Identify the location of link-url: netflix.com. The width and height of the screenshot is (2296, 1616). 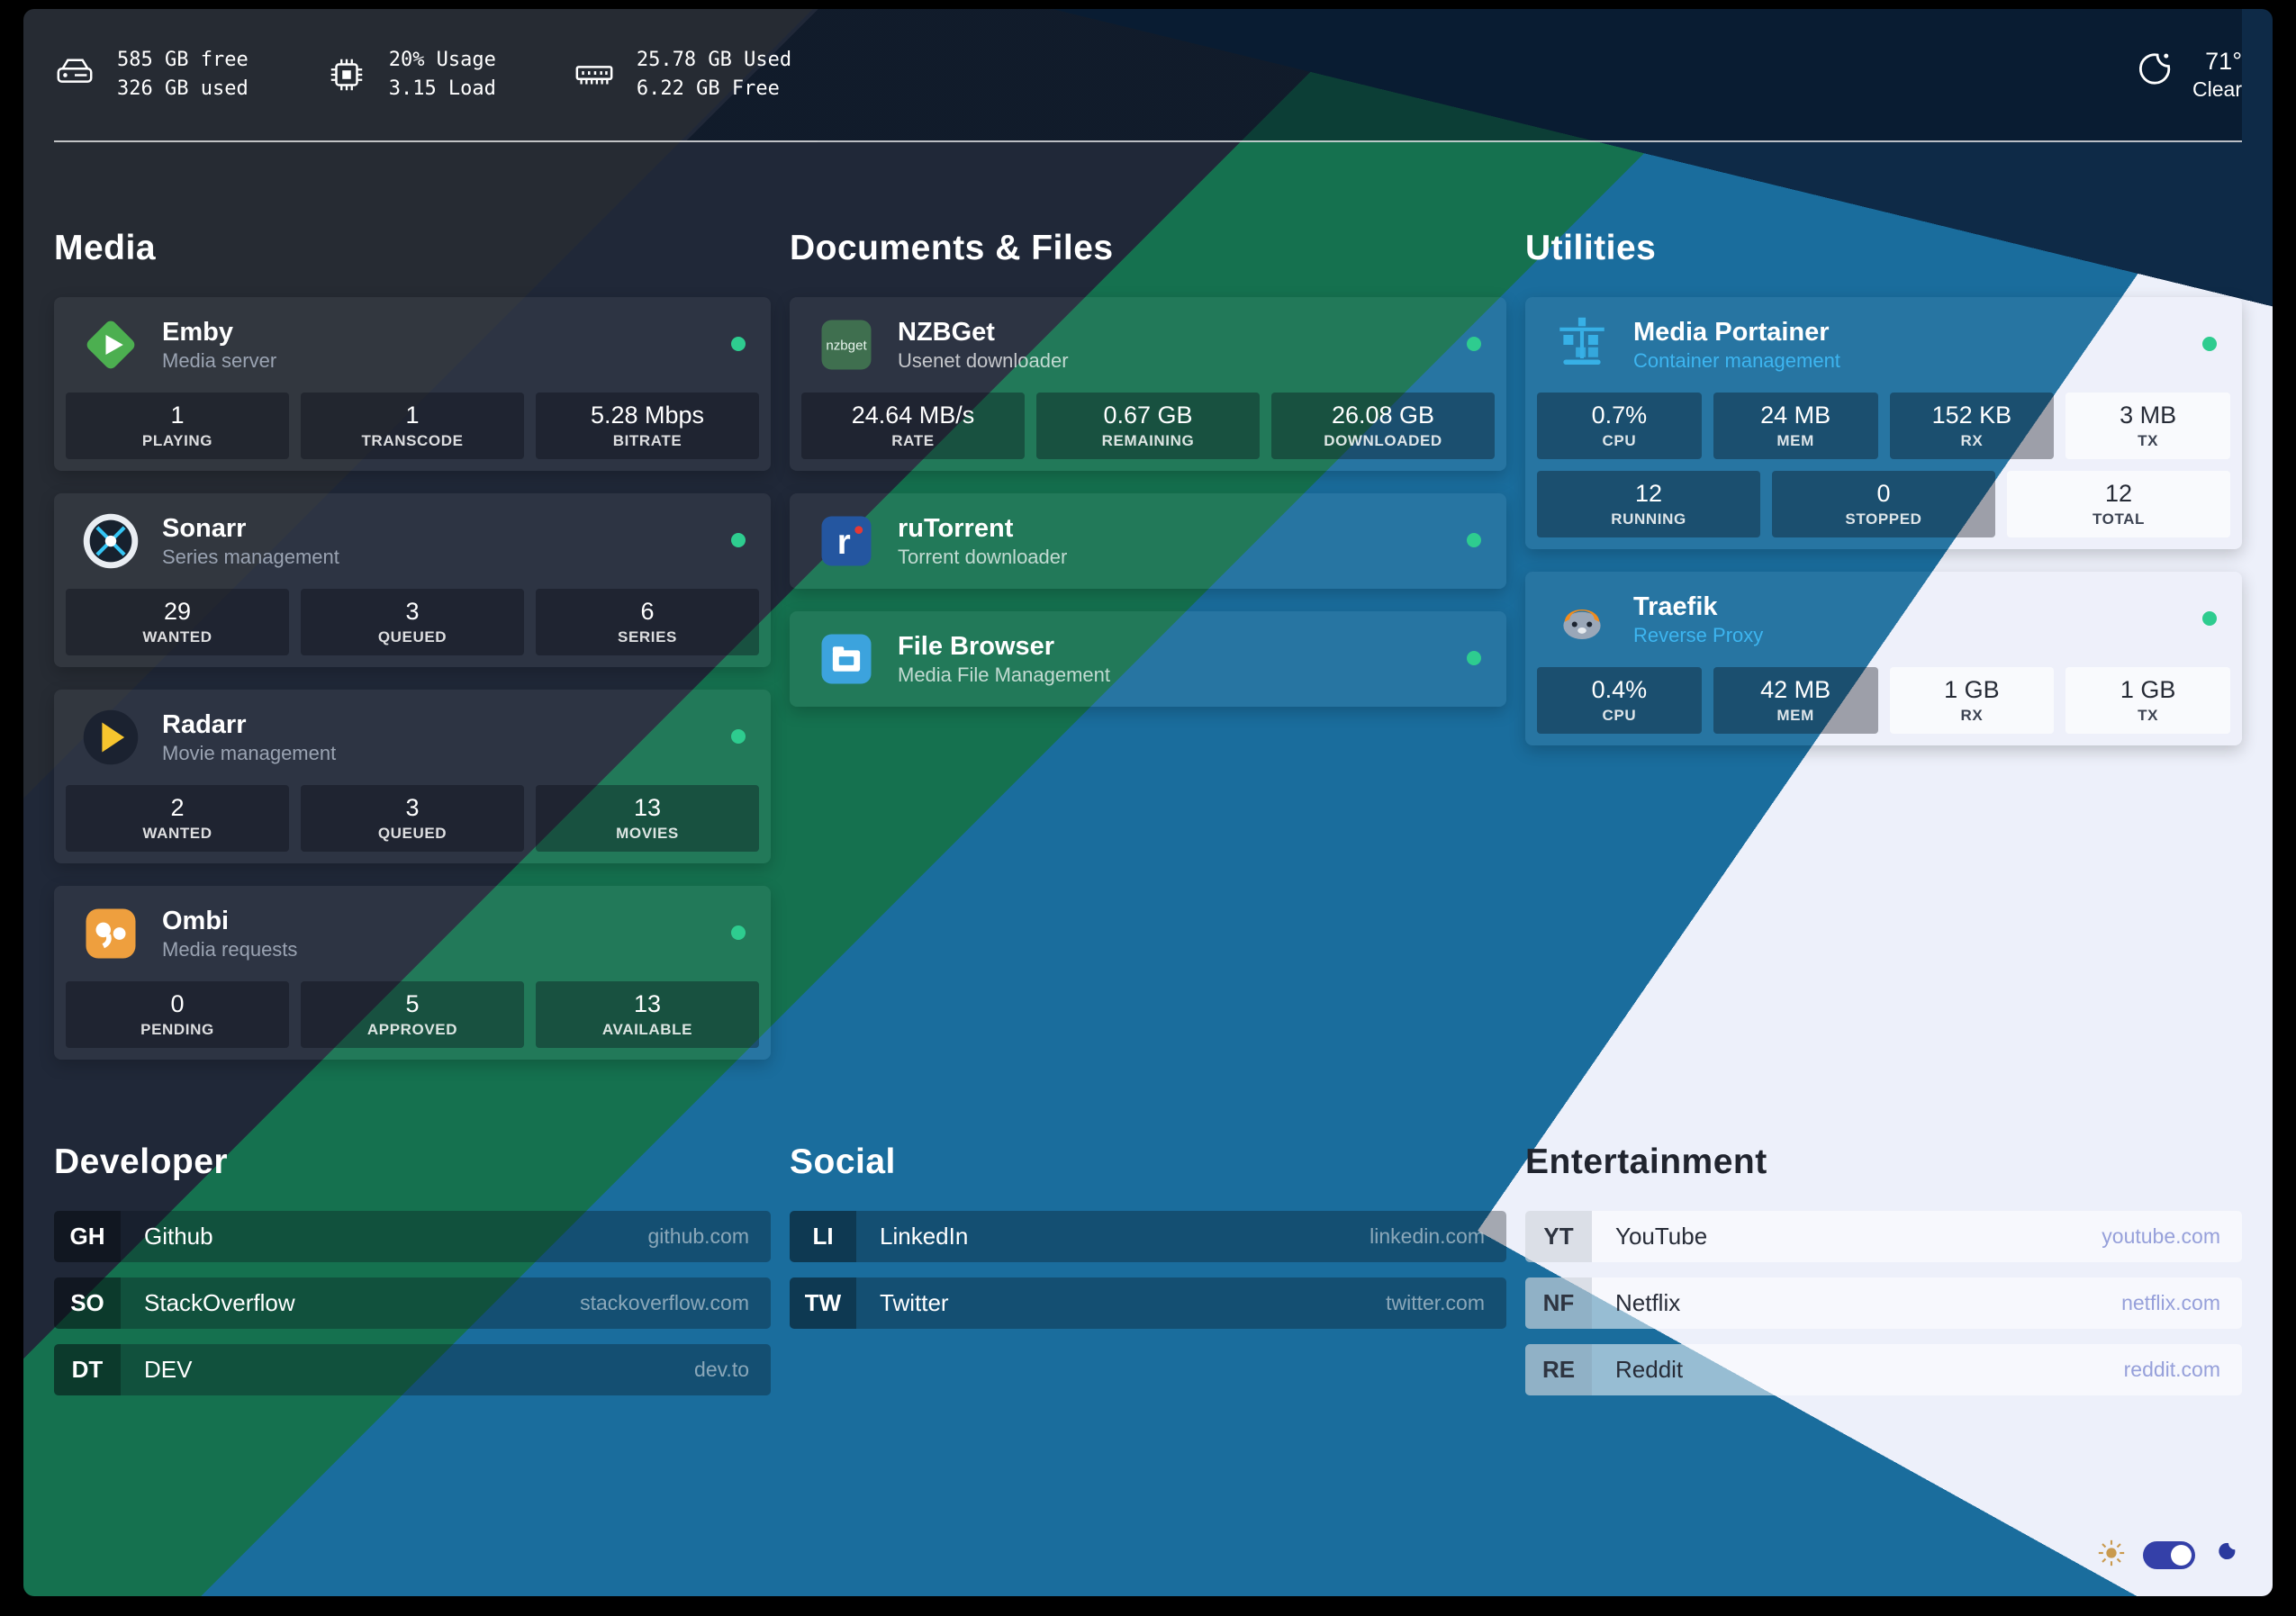
(2170, 1302).